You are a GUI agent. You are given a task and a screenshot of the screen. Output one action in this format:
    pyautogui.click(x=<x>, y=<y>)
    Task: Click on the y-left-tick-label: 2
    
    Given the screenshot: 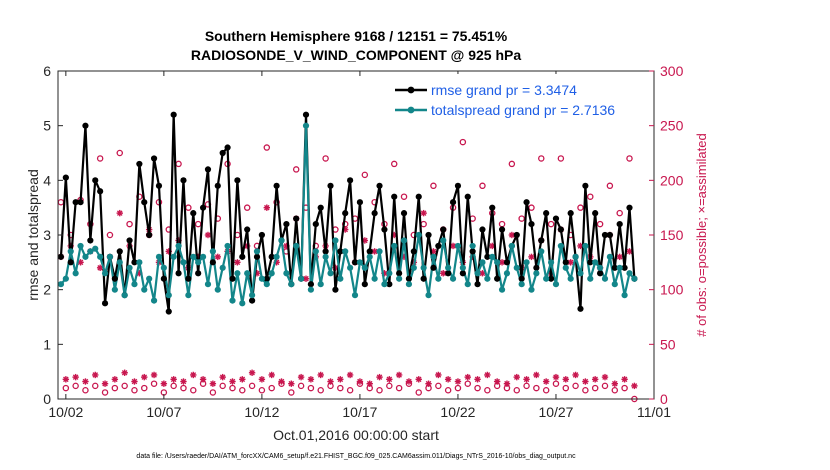 What is the action you would take?
    pyautogui.click(x=47, y=290)
    